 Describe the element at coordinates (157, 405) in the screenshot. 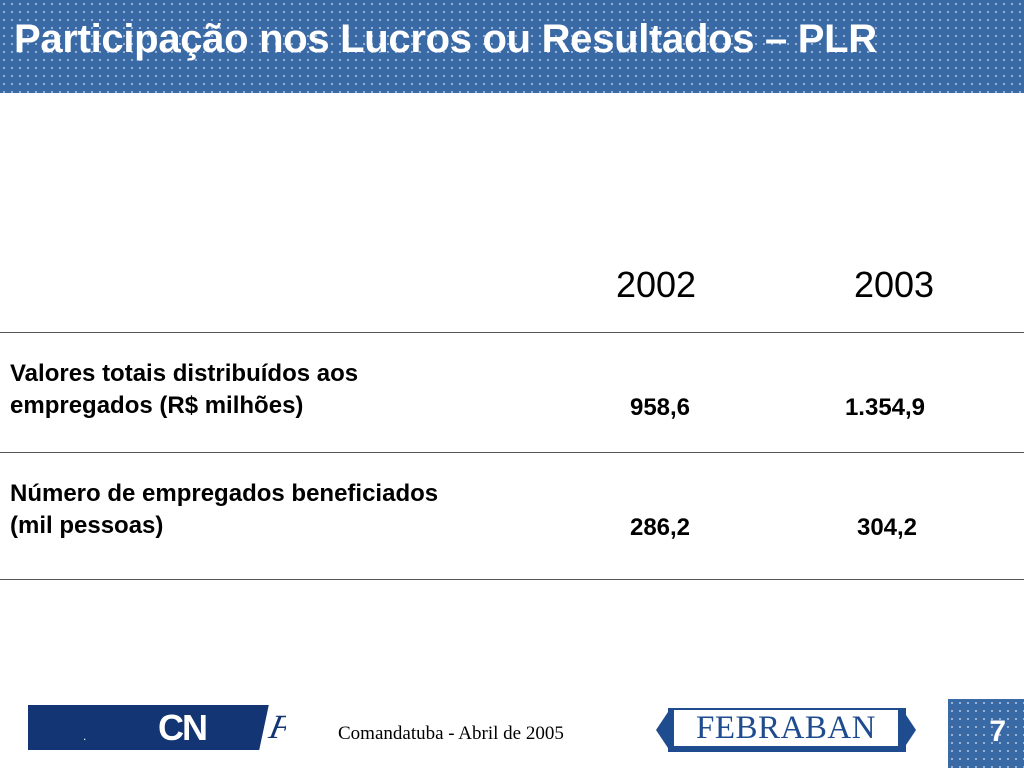

I see `row-label-line: empregados (R$ milhões)` at that location.